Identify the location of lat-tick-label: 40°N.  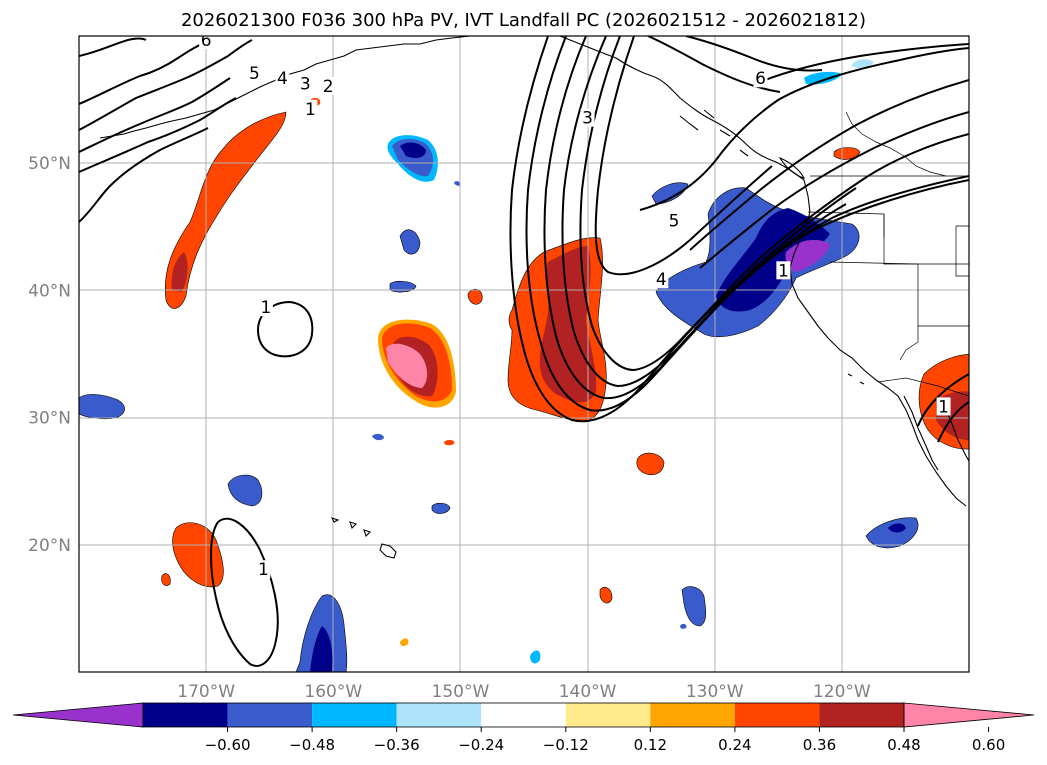
(49, 291).